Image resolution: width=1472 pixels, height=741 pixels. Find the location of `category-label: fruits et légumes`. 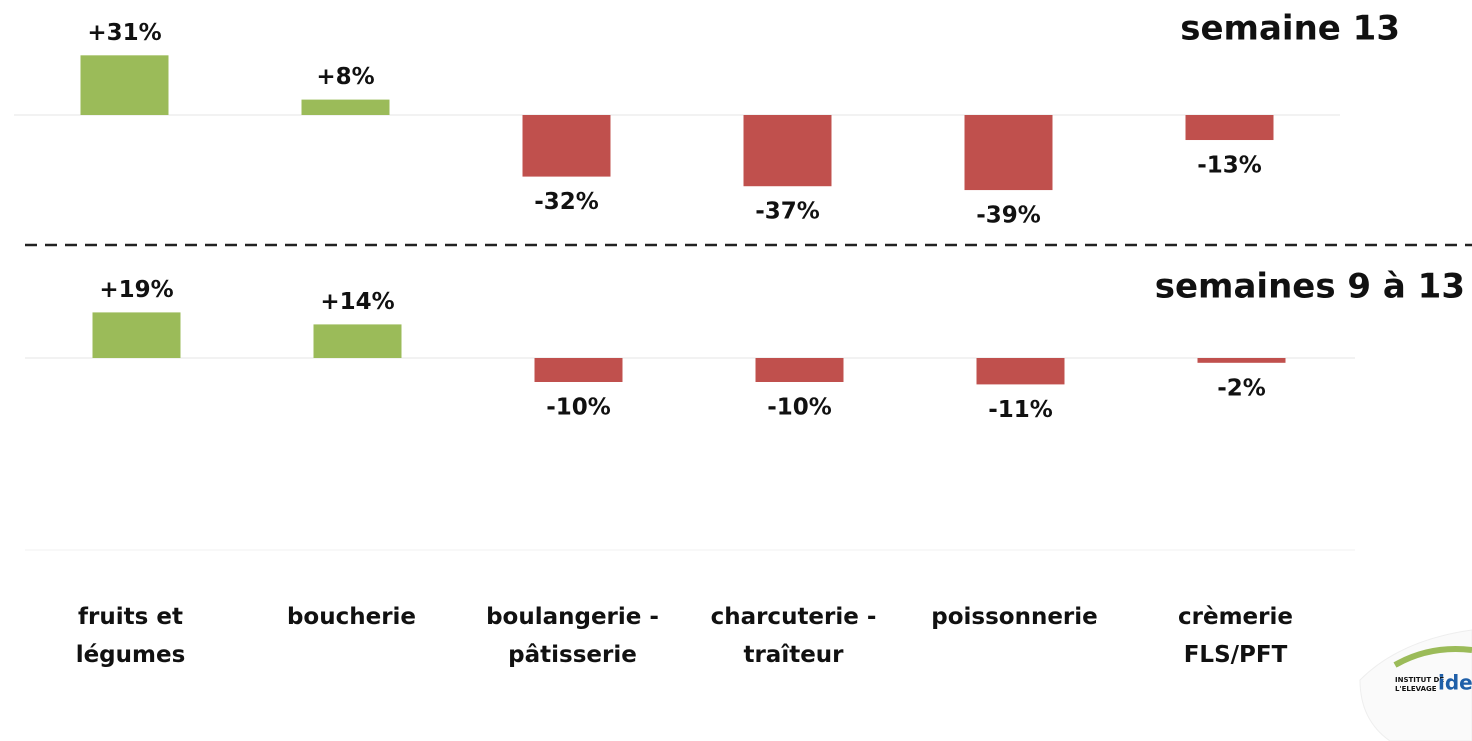

category-label: fruits et légumes is located at coordinates (130, 636).